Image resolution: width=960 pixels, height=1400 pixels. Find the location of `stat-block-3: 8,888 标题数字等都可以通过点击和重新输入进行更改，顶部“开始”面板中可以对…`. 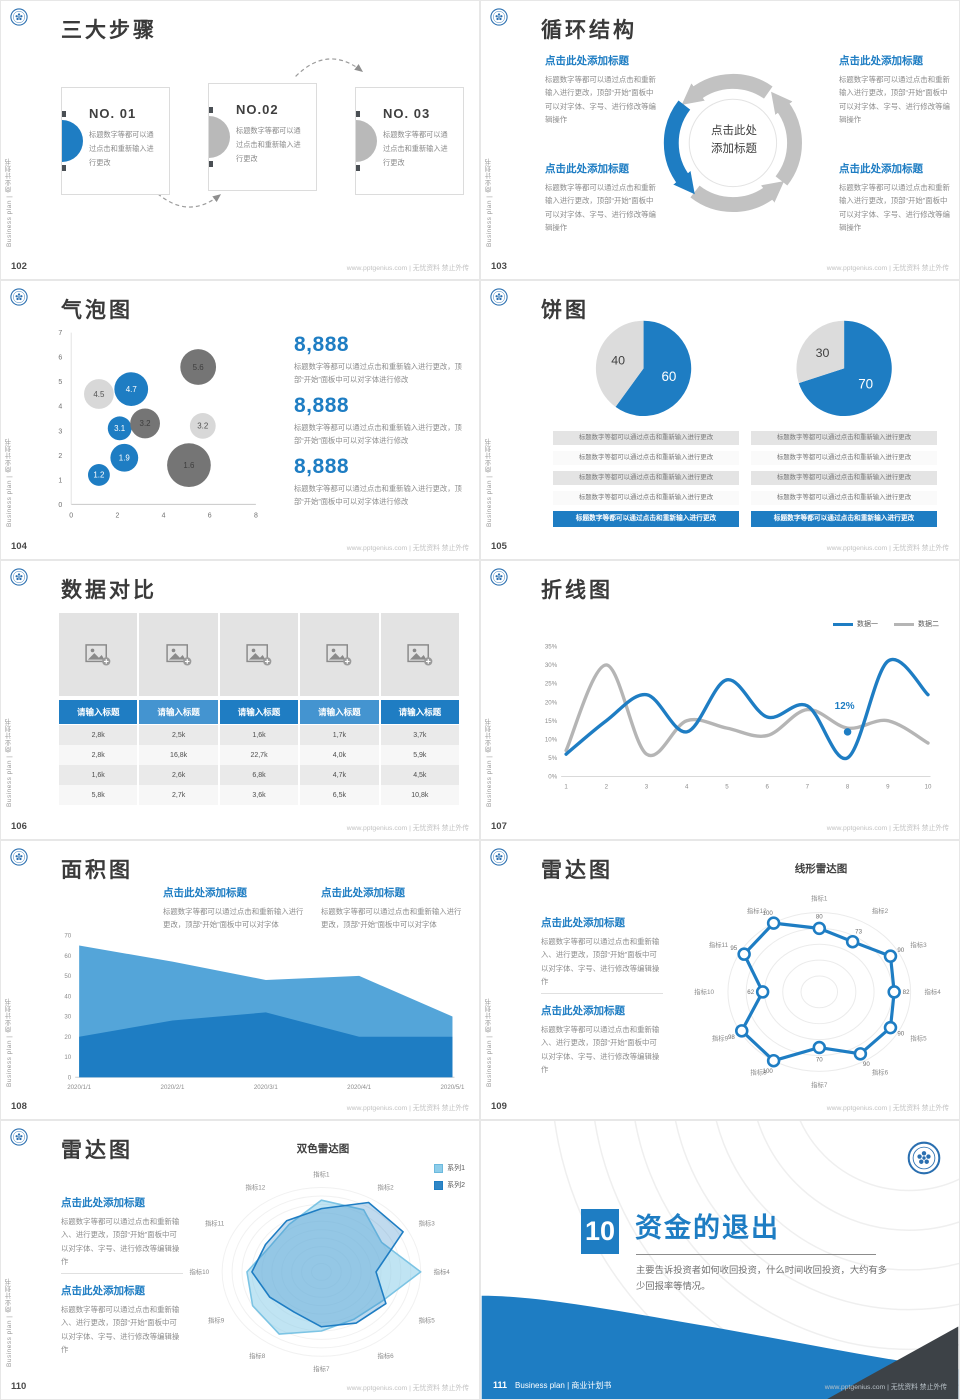

stat-block-3: 8,888 标题数字等都可以通过点击和重新输入进行更改，顶部“开始”面板中可以对… is located at coordinates (380, 482).